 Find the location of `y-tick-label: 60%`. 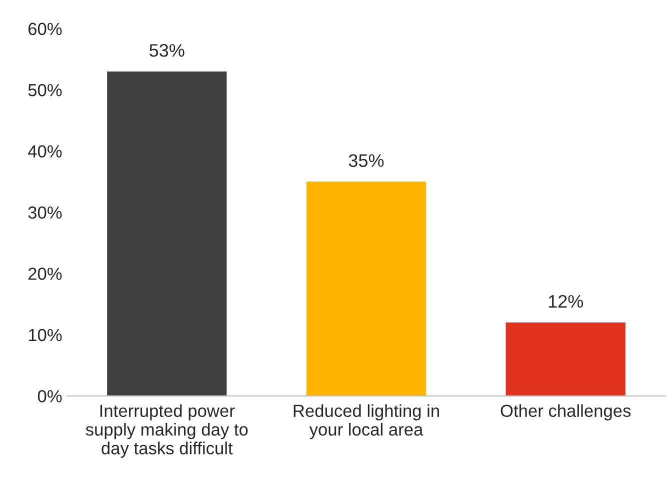

y-tick-label: 60% is located at coordinates (45, 29).